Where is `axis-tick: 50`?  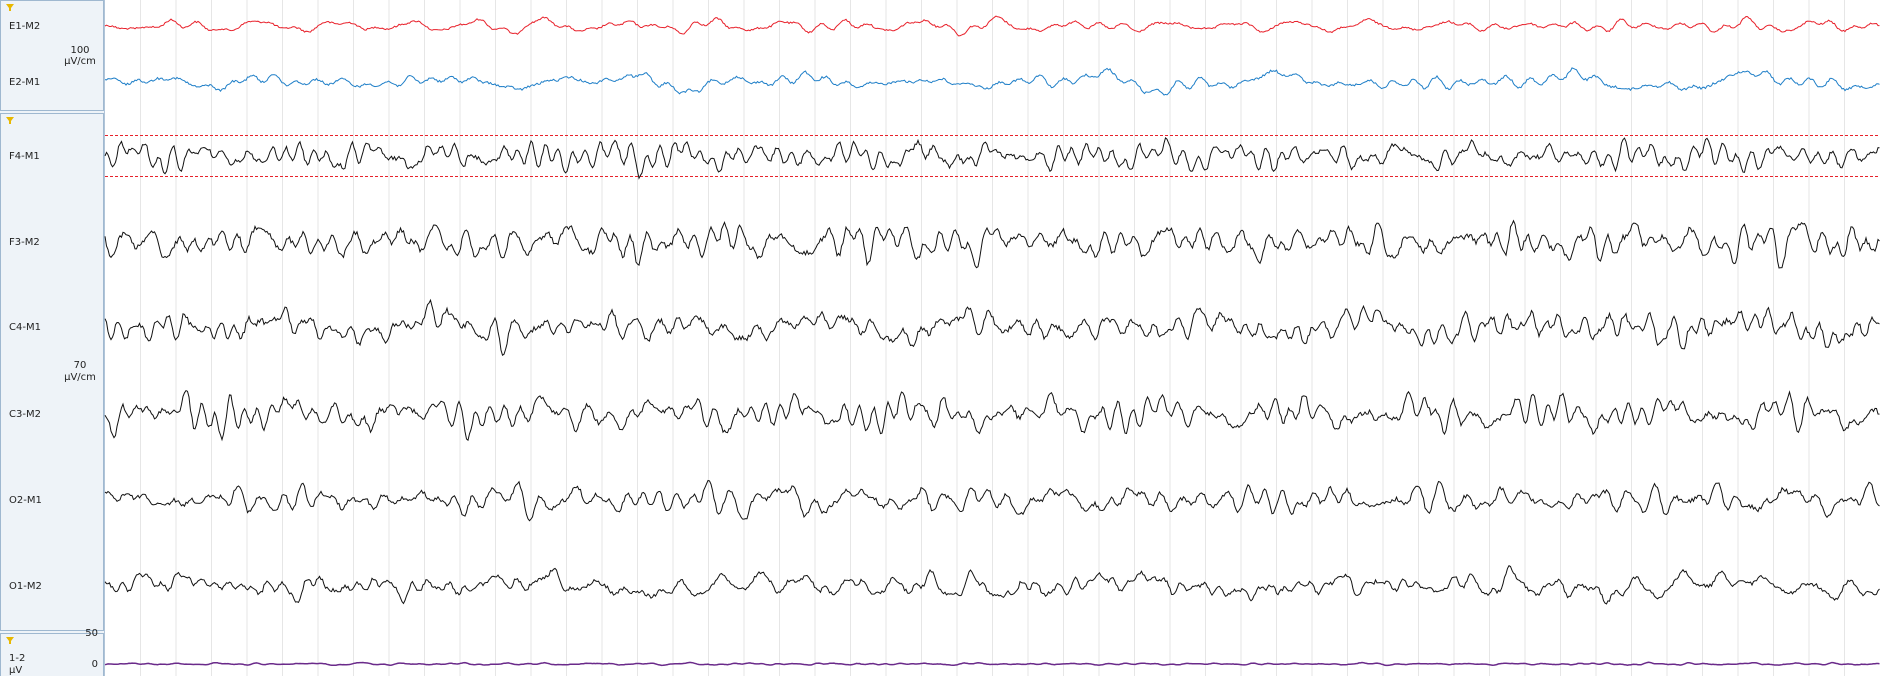
axis-tick: 50 is located at coordinates (91, 633).